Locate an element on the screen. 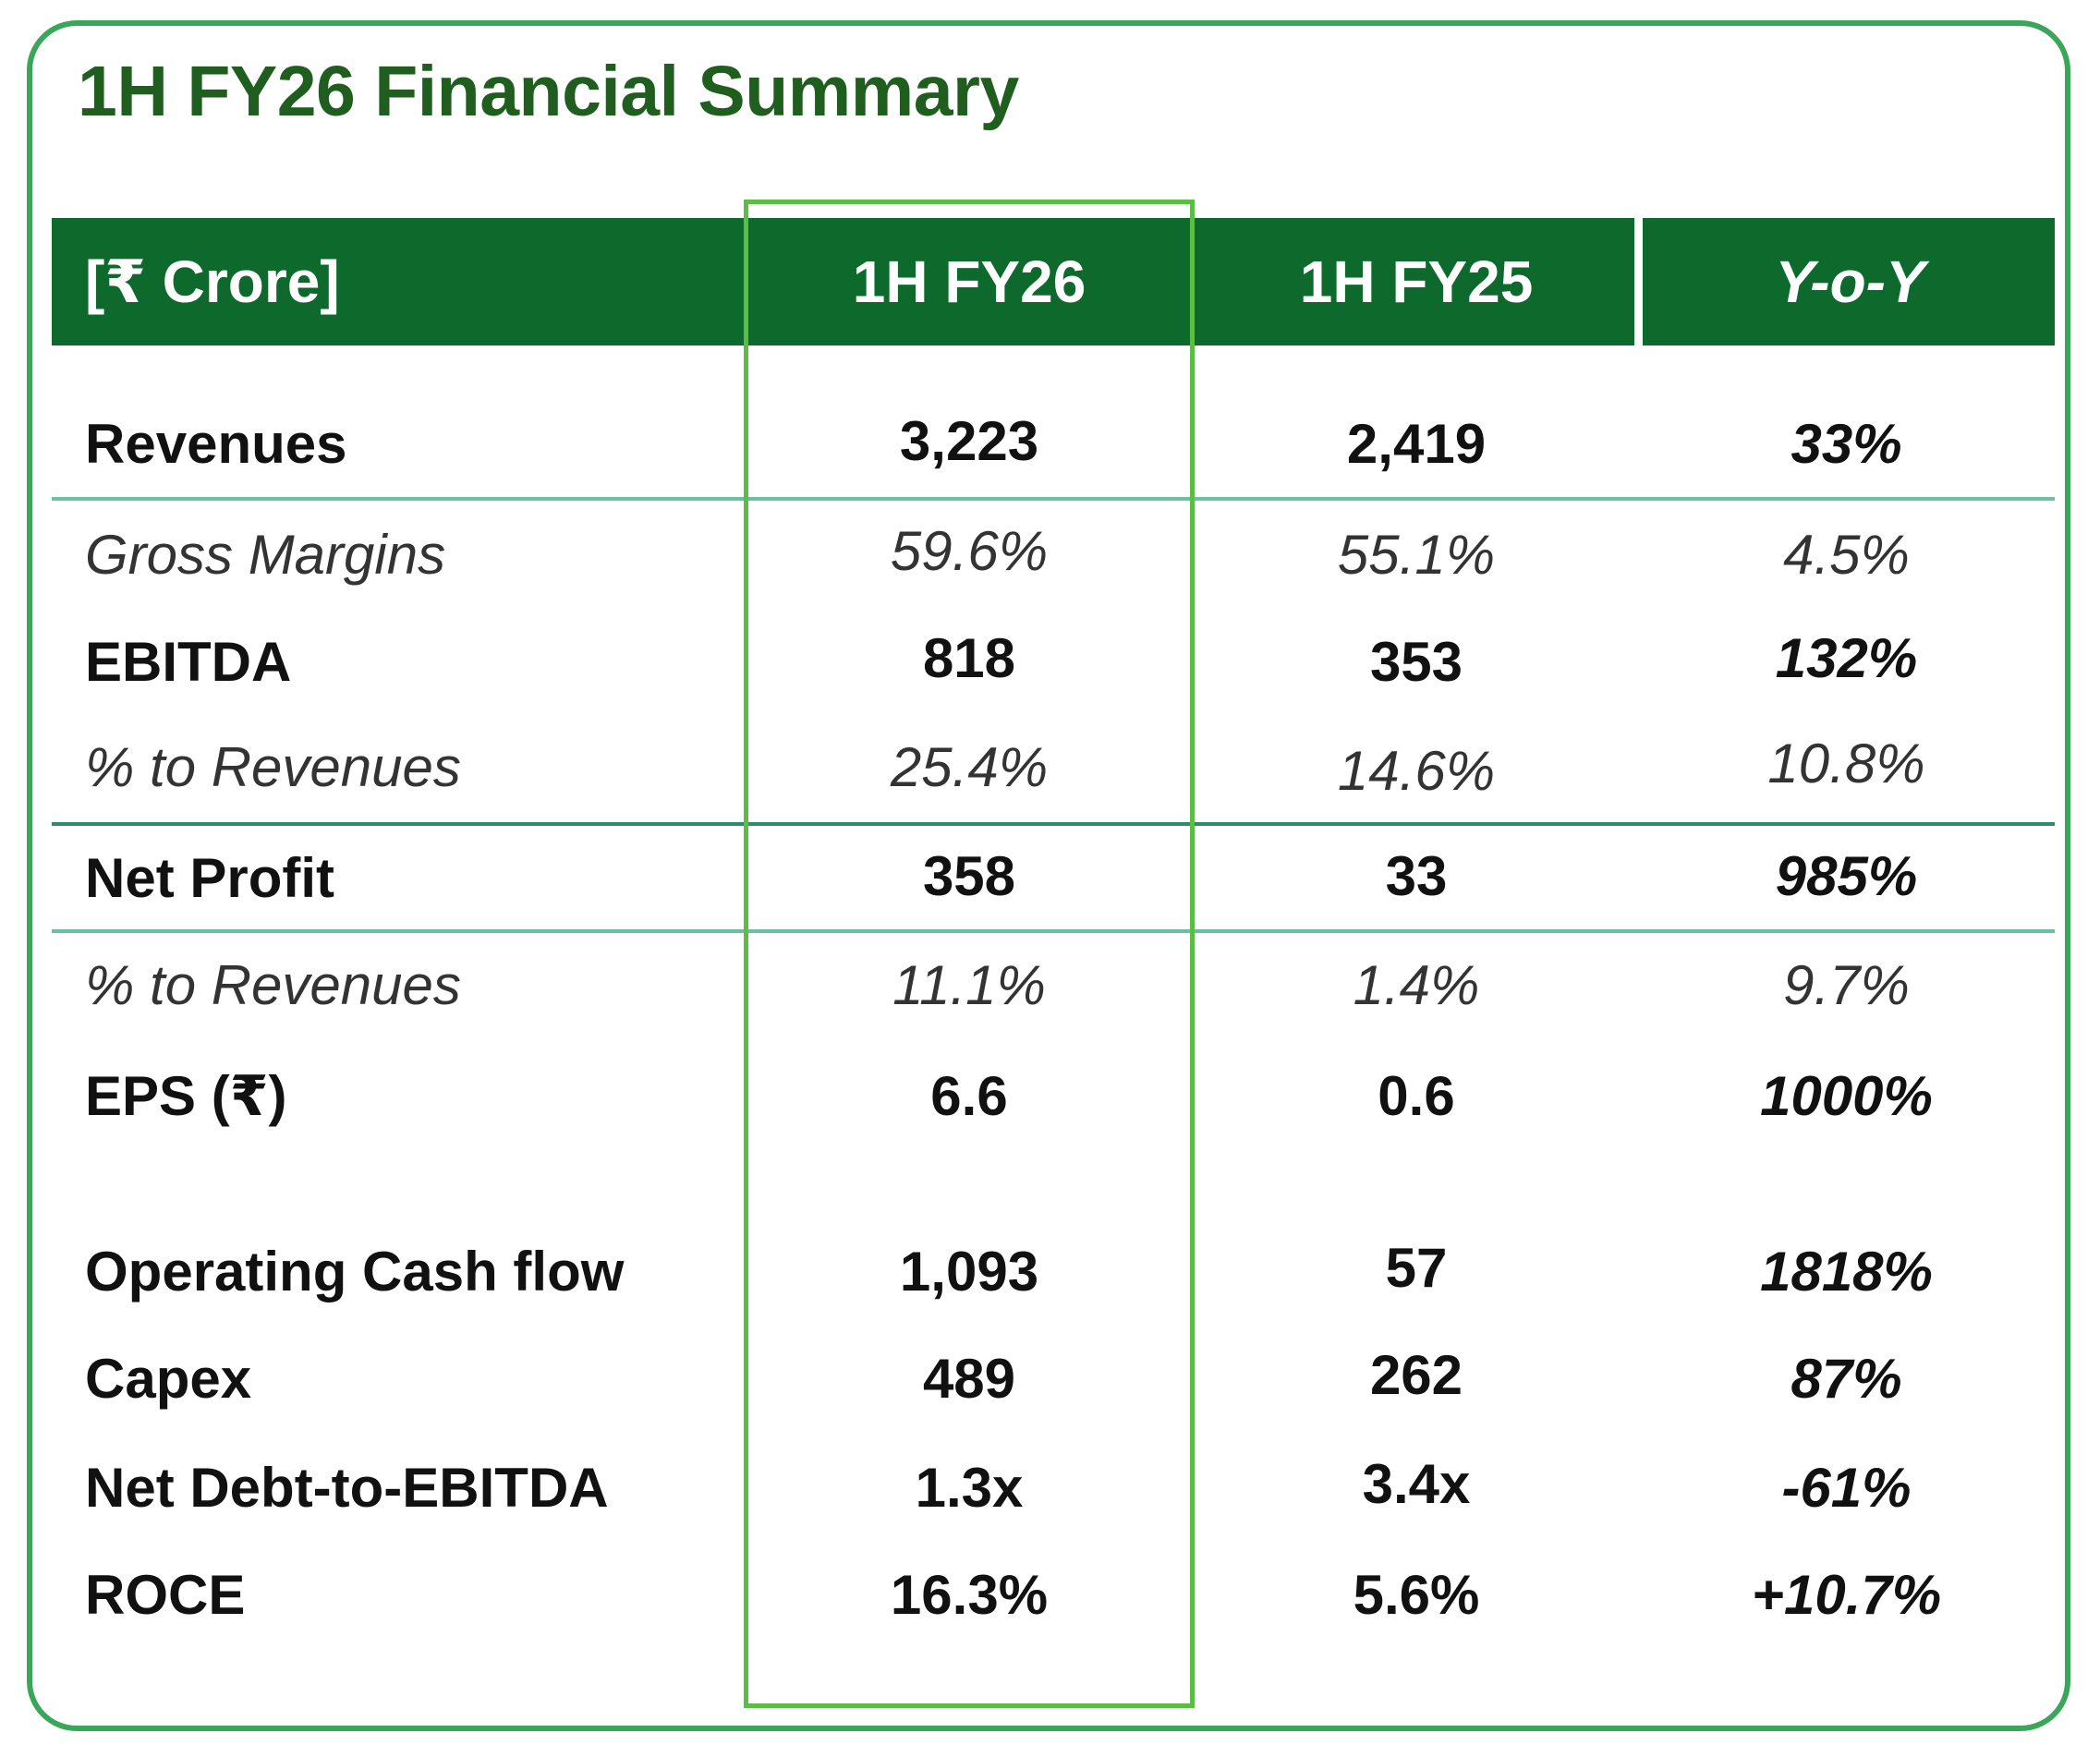 The width and height of the screenshot is (2100, 1757). value-fy26: 1.3x is located at coordinates (970, 1488).